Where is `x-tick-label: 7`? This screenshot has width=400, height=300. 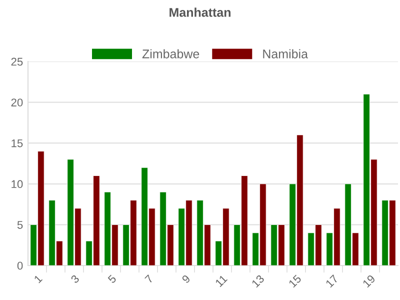
x-tick-label: 7 is located at coordinates (149, 279).